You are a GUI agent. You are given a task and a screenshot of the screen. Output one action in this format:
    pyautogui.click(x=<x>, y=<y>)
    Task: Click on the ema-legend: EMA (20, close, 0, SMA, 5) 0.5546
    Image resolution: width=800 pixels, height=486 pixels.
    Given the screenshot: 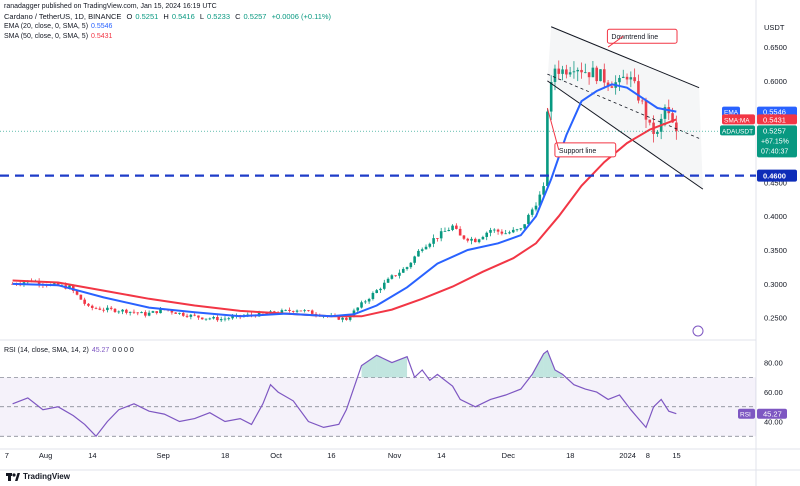 What is the action you would take?
    pyautogui.click(x=59, y=26)
    